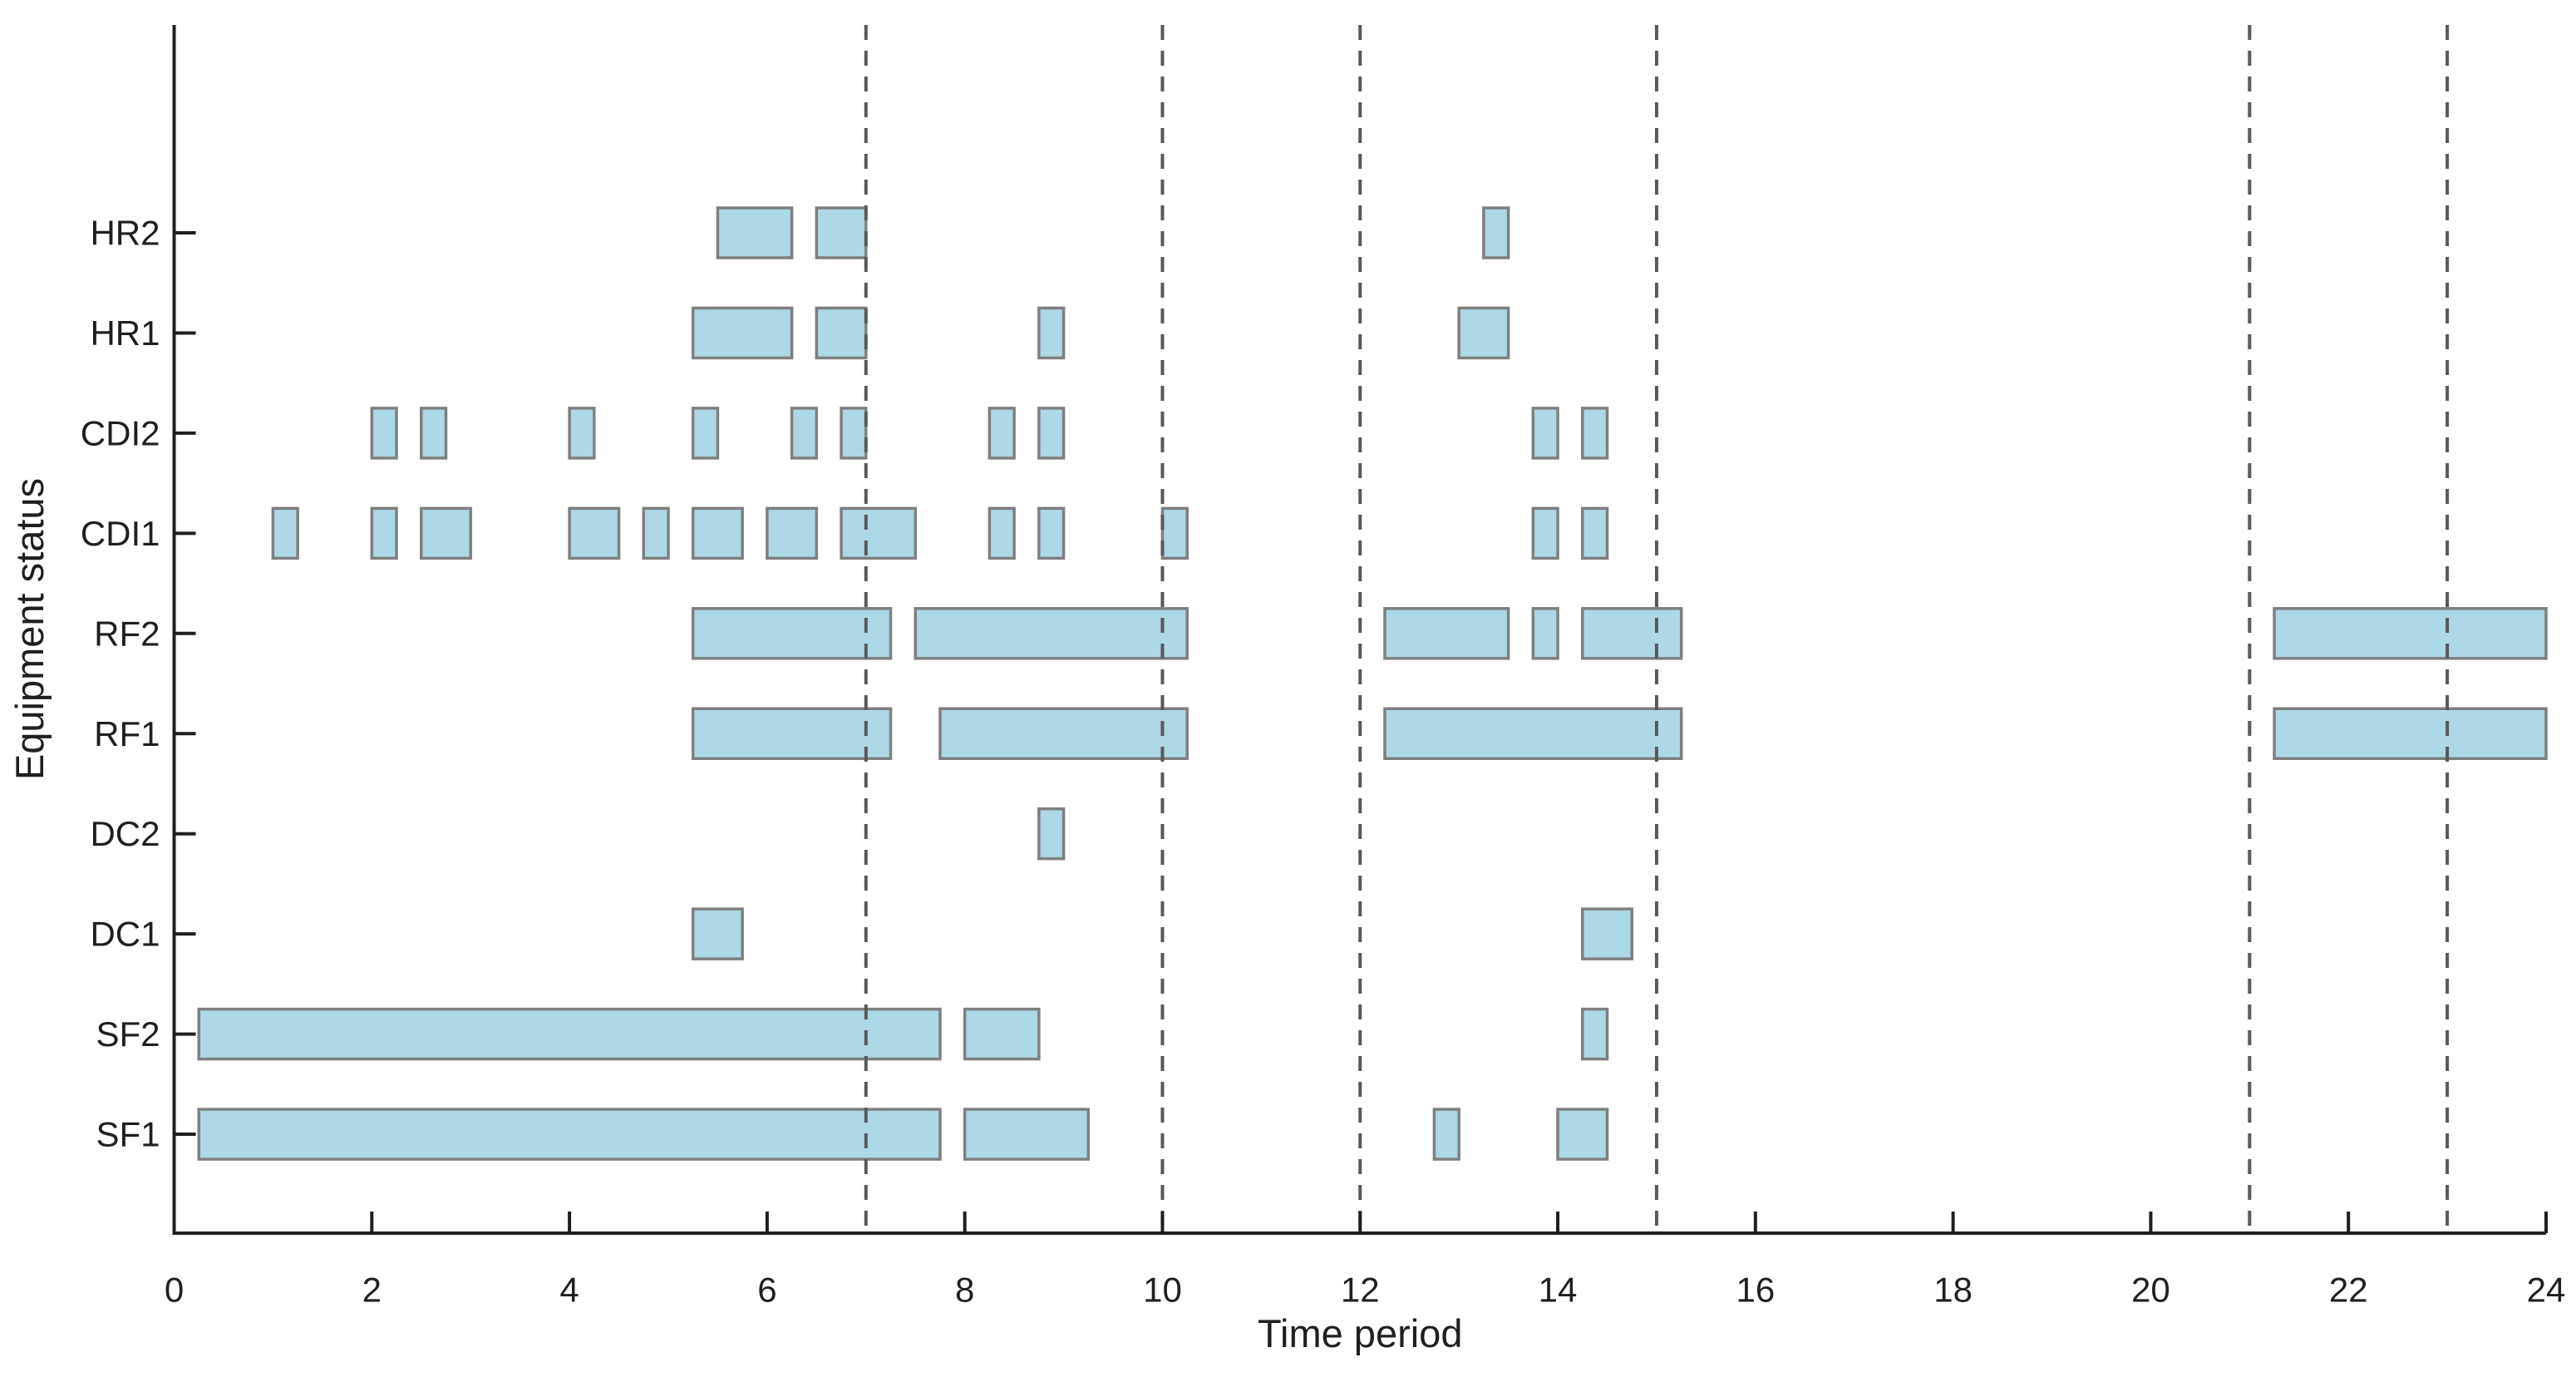 The width and height of the screenshot is (2576, 1377). Describe the element at coordinates (1162, 1289) in the screenshot. I see `x-tick-label-10: 10` at that location.